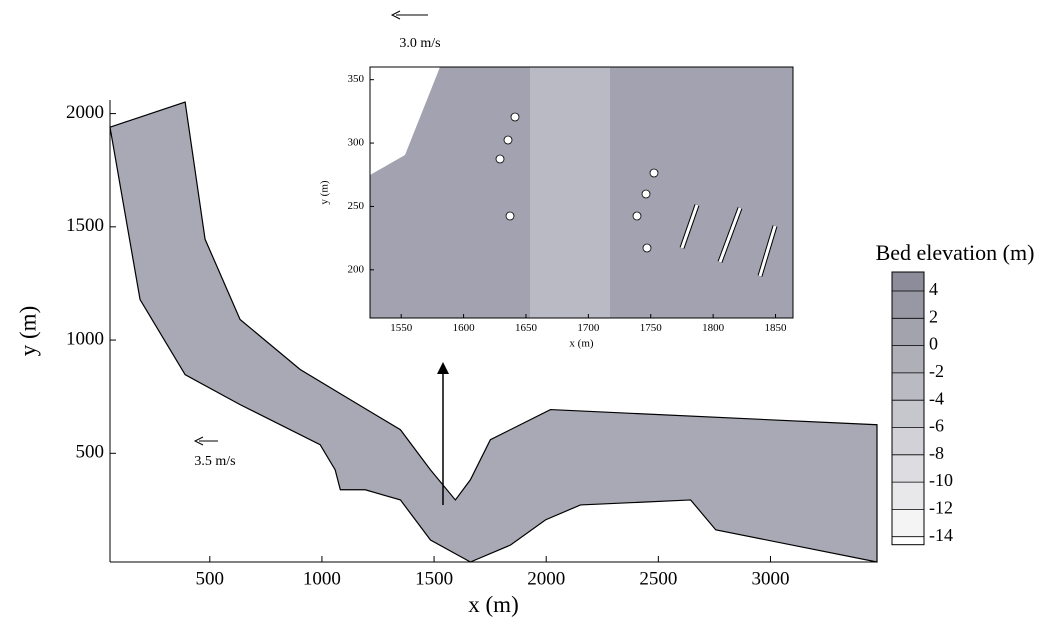 The height and width of the screenshot is (624, 1057). I want to click on colorbar-frame, so click(908, 408).